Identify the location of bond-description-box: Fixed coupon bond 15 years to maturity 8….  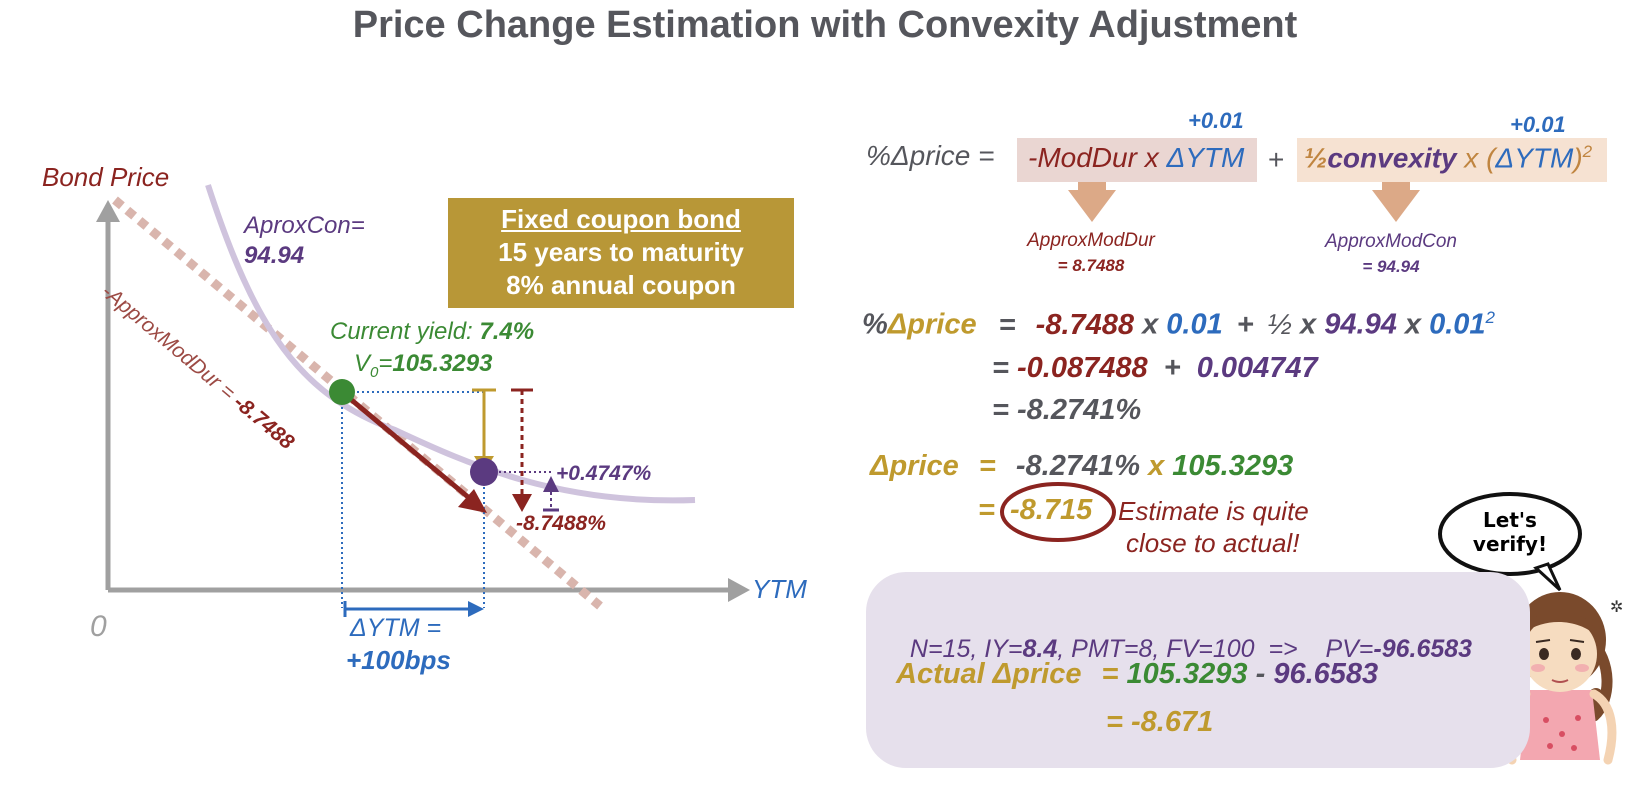
(621, 253).